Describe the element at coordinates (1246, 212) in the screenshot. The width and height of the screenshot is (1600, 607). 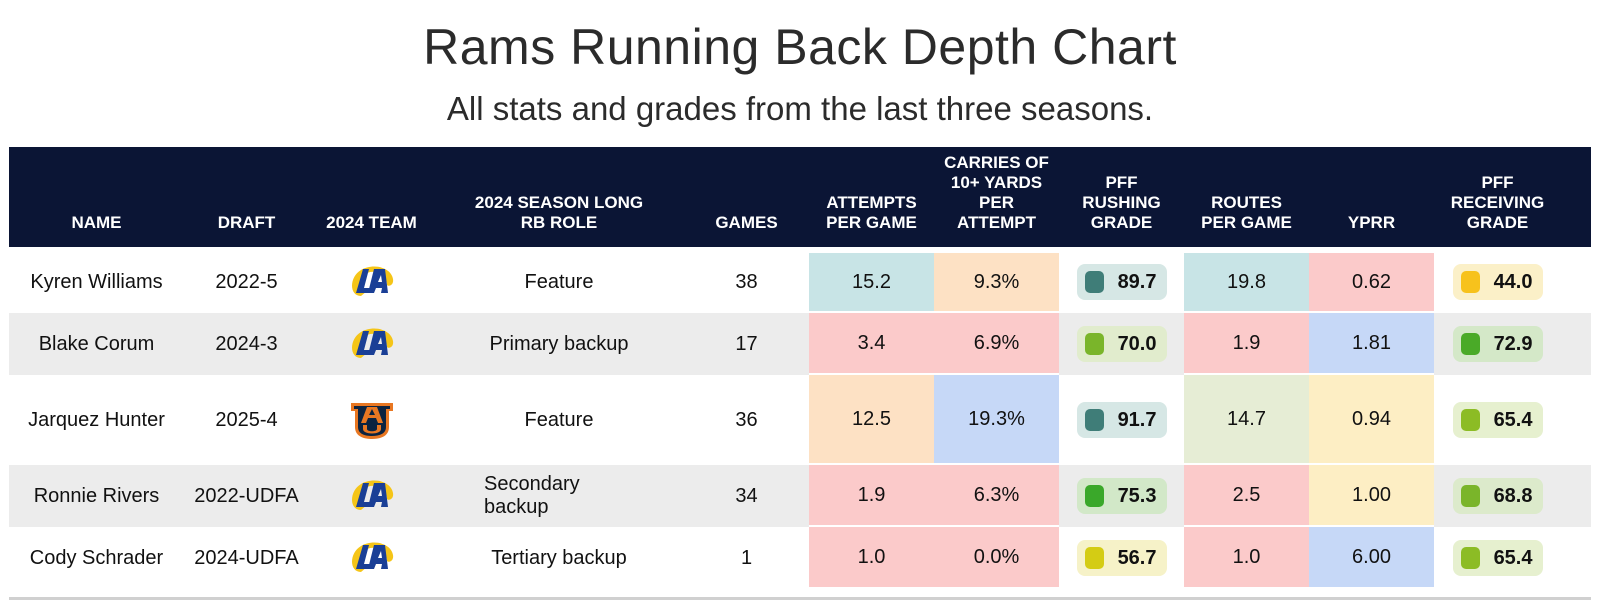
I see `header-rpg: ROUTES PER GAME` at that location.